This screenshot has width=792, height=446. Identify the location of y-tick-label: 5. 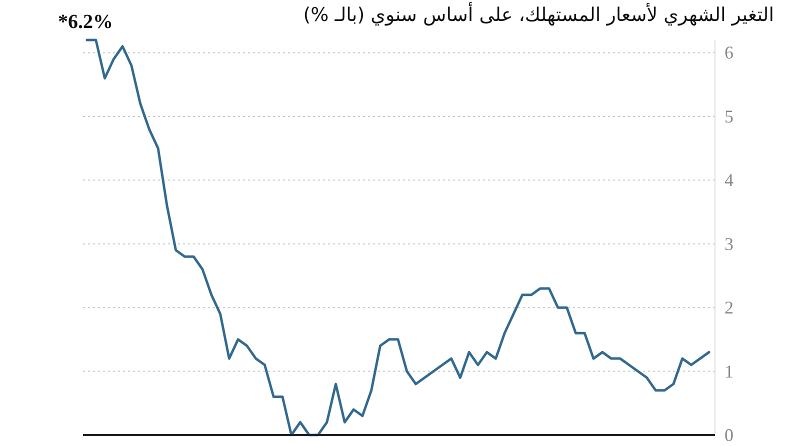
(729, 116).